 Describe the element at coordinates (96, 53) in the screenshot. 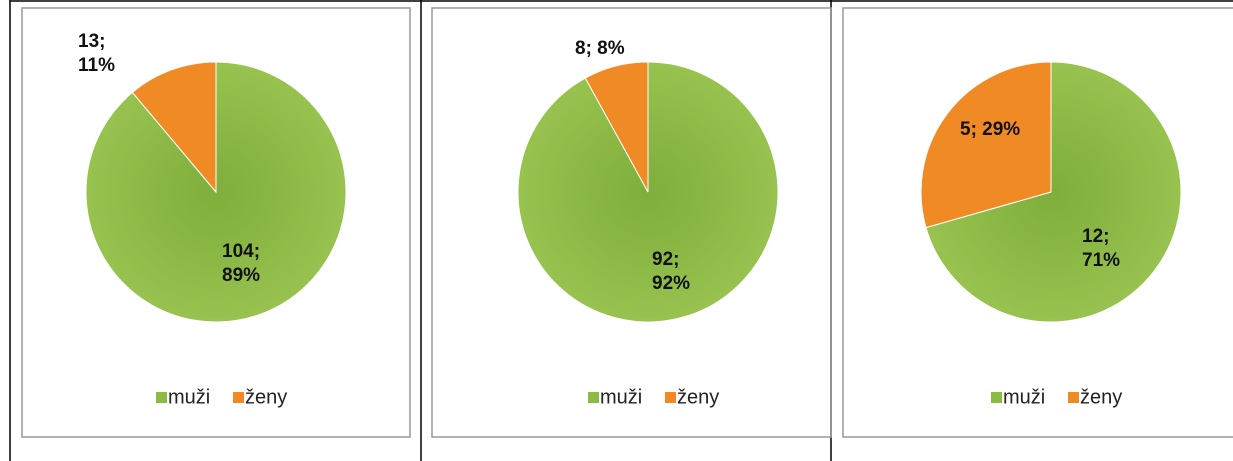

I see `data-label: 13; 11%` at that location.